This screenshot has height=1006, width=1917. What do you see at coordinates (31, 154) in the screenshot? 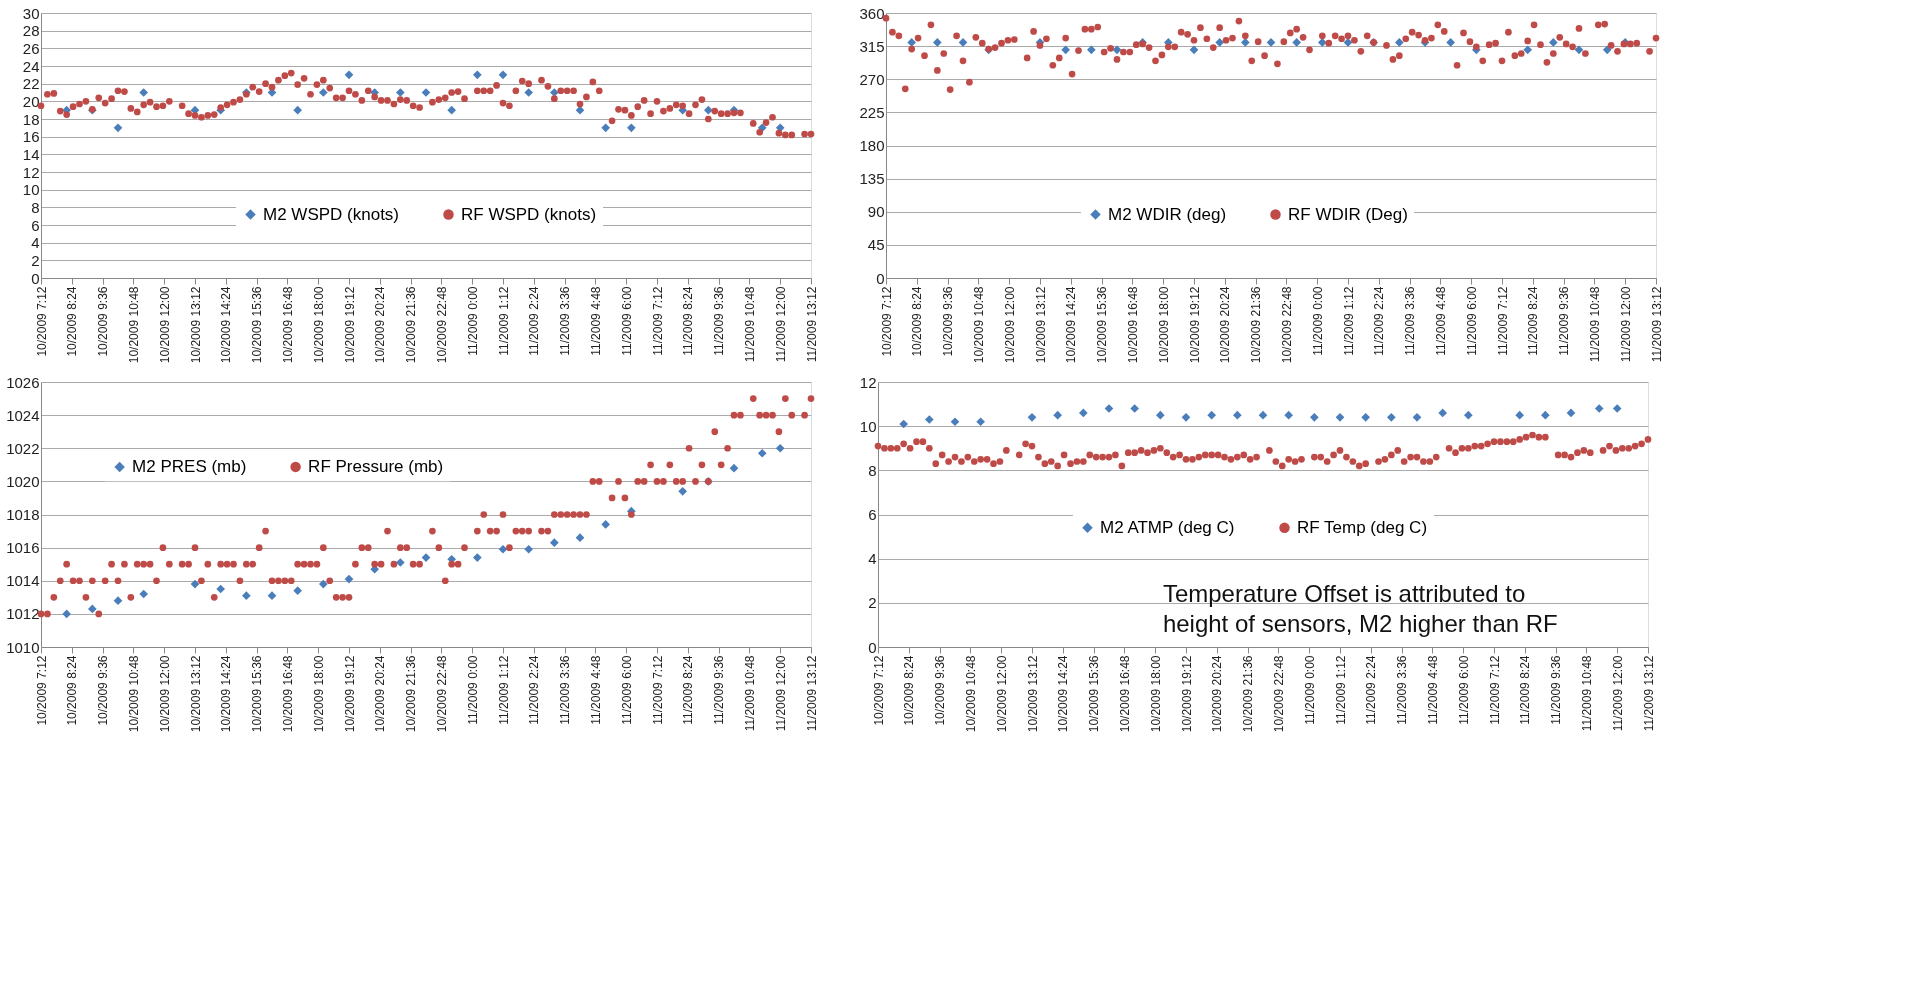
I see `y-tick-label: 14` at bounding box center [31, 154].